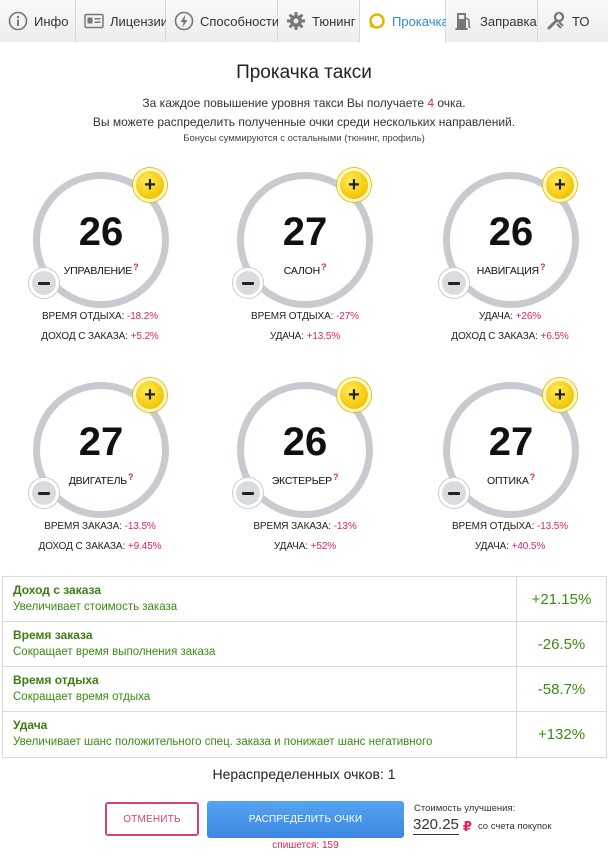  I want to click on charge-amount: спишется: 159, so click(305, 845).